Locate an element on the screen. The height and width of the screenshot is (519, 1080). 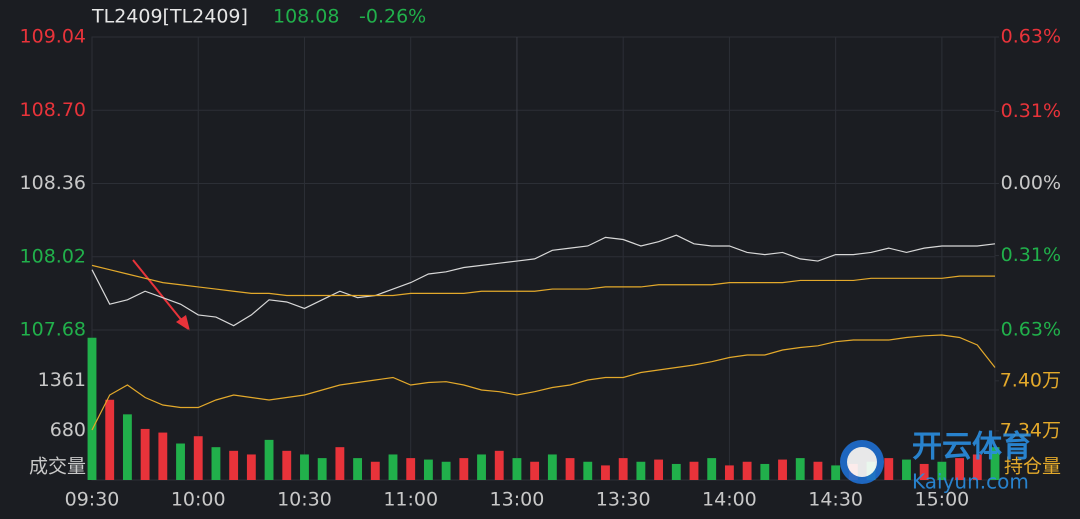
x-tick-label: 14:00 is located at coordinates (729, 500).